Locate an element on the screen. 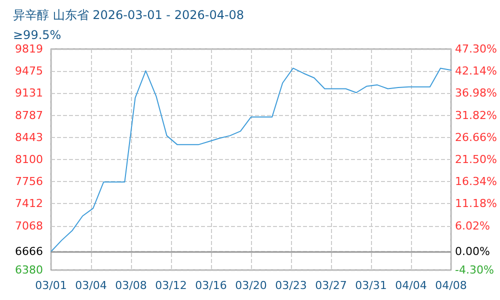  y2-tick-label: 6.02% is located at coordinates (472, 225).